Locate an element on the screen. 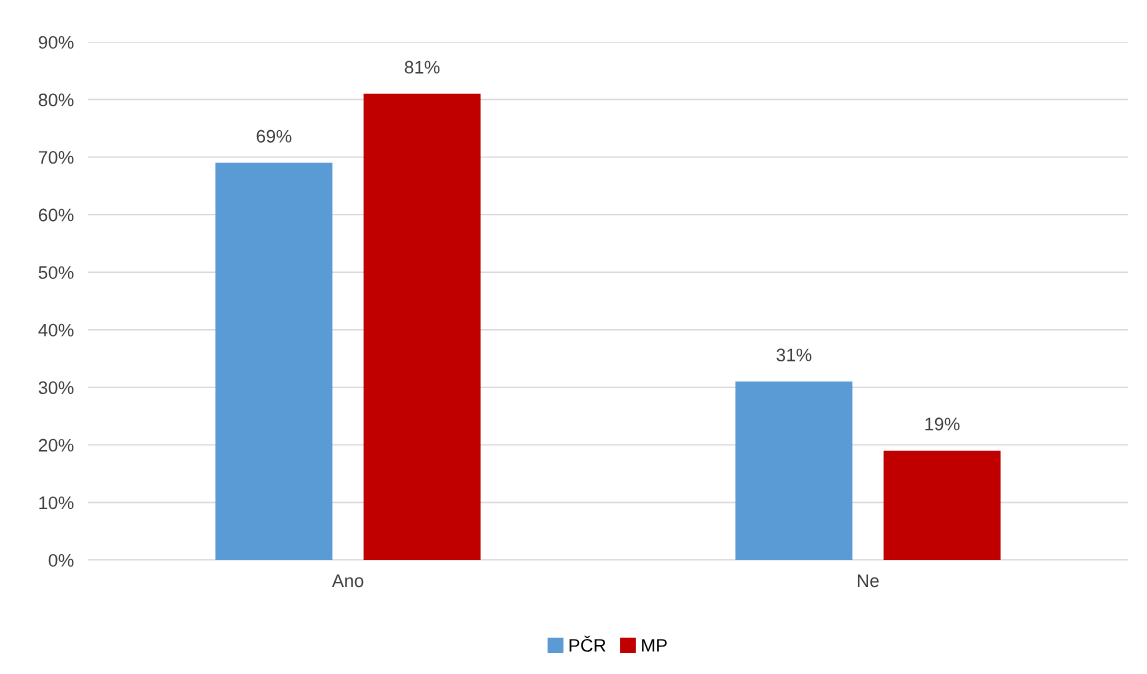 The height and width of the screenshot is (674, 1147). data-label: 31% is located at coordinates (794, 355).